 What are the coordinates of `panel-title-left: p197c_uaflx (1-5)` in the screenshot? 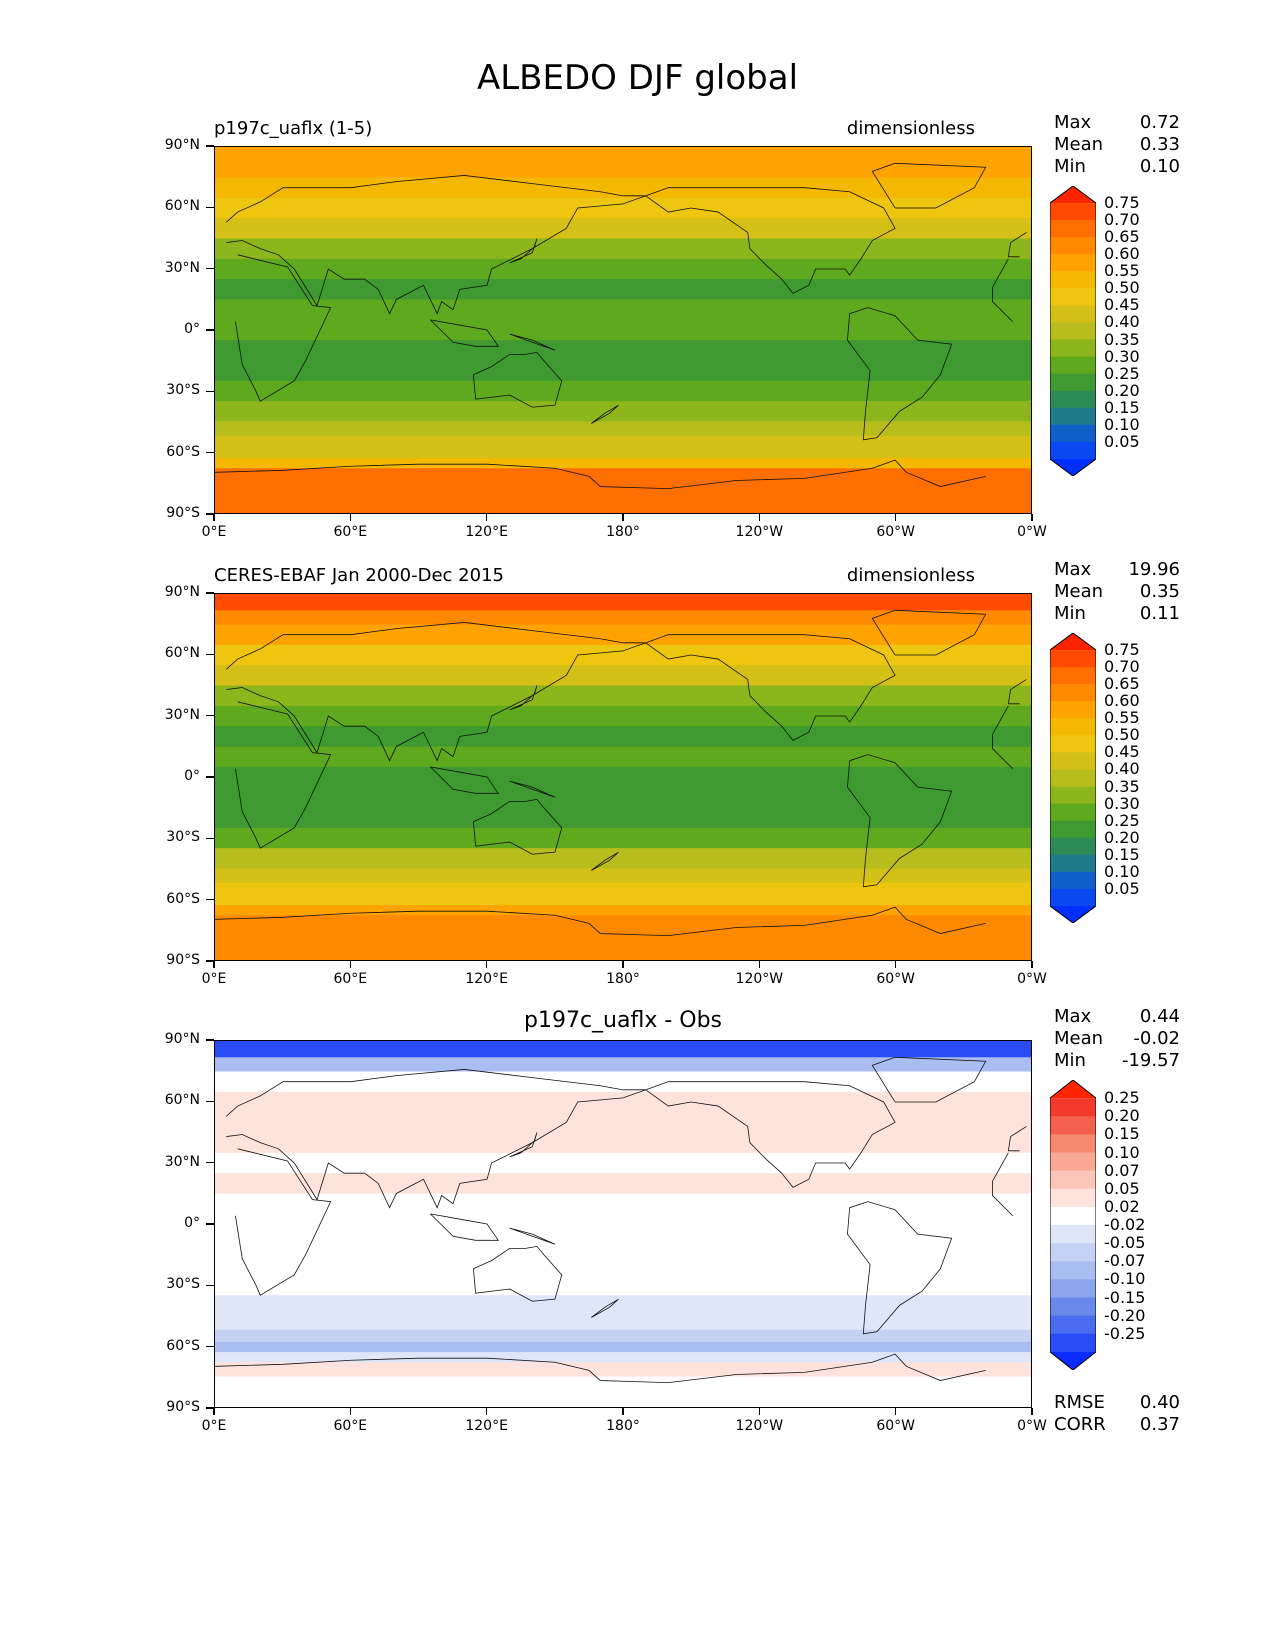 It's located at (293, 128).